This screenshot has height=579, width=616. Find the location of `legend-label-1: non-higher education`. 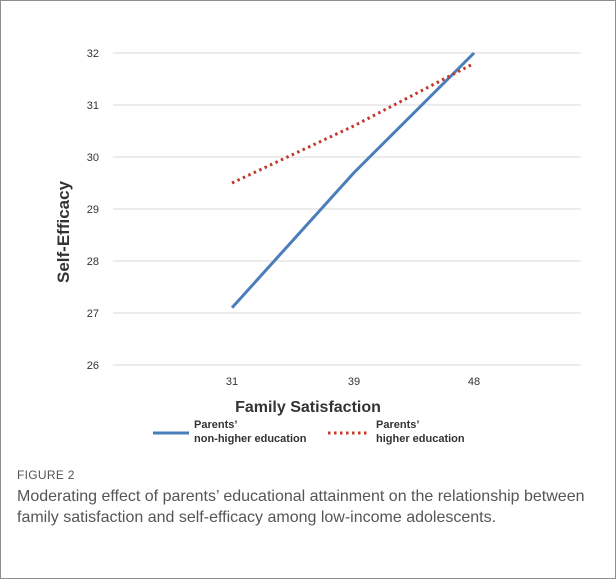

legend-label-1: non-higher education is located at coordinates (250, 439).